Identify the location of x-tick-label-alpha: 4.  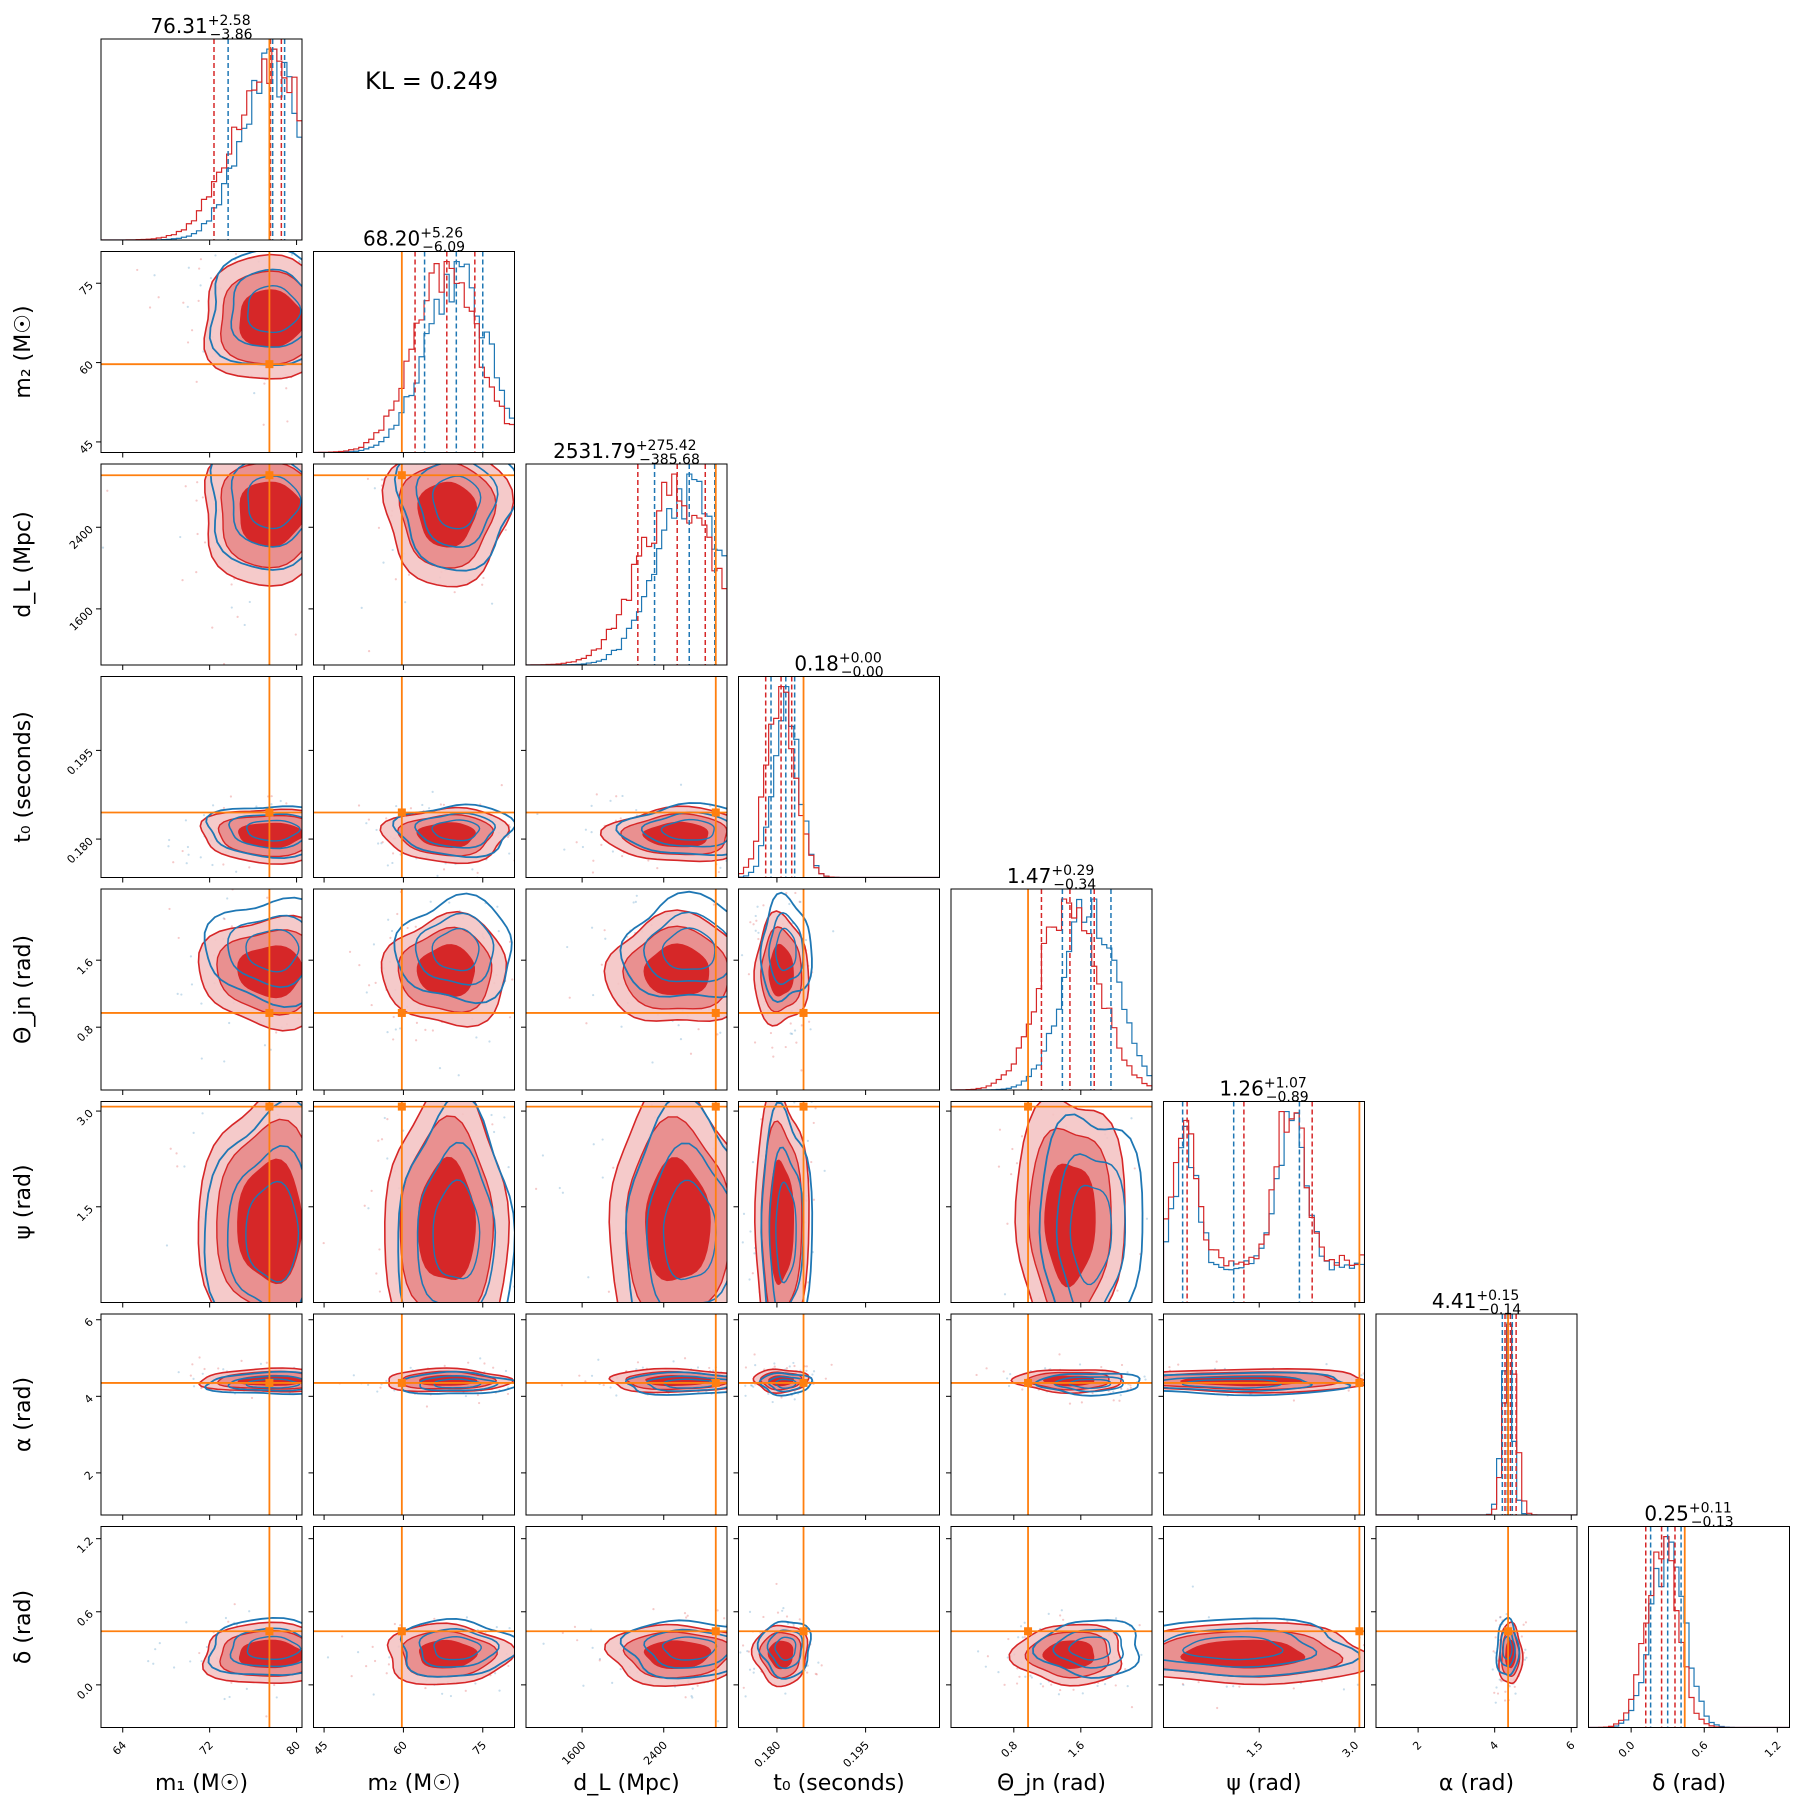
(1494, 1746).